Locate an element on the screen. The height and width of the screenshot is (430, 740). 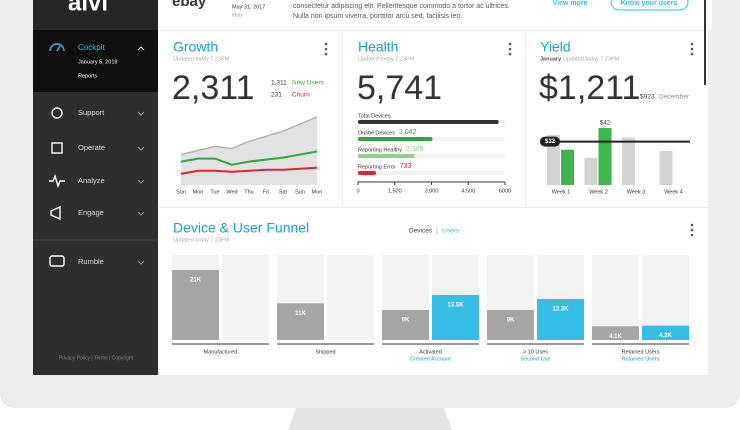
bar-label: Total Devices is located at coordinates (374, 116).